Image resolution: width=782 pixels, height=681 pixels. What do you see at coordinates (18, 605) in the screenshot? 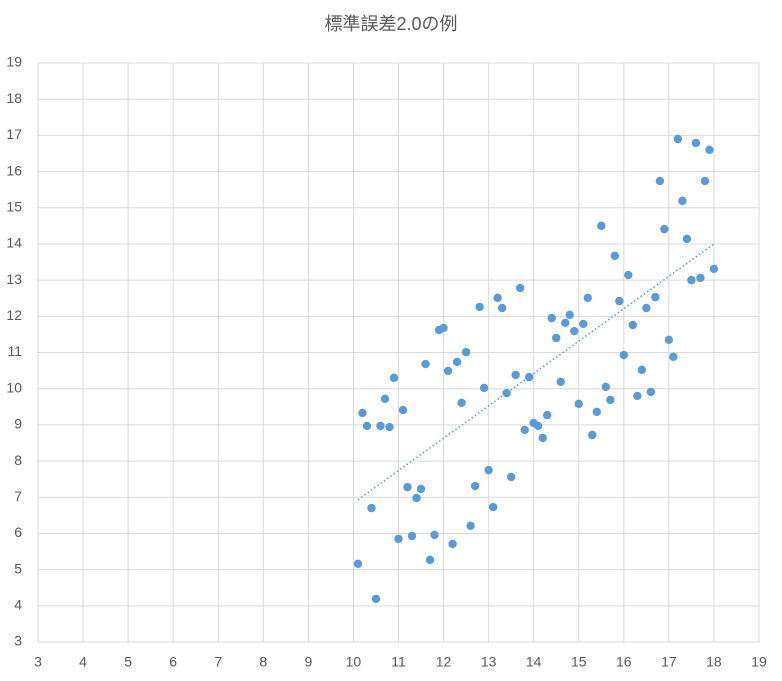
I see `y-tick-label: 4` at bounding box center [18, 605].